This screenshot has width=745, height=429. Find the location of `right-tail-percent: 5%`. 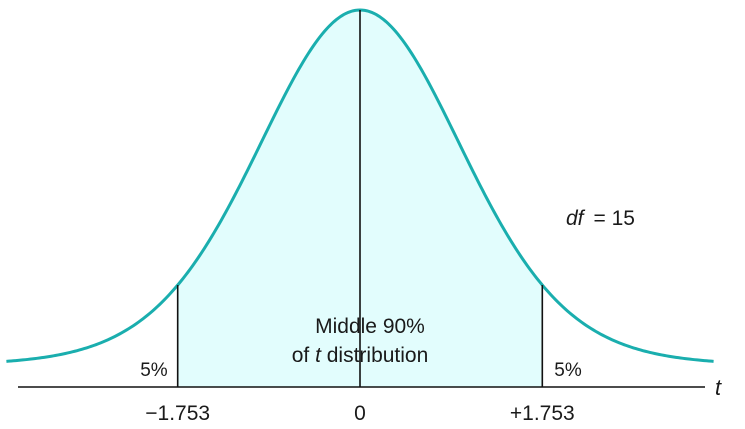

right-tail-percent: 5% is located at coordinates (568, 370).